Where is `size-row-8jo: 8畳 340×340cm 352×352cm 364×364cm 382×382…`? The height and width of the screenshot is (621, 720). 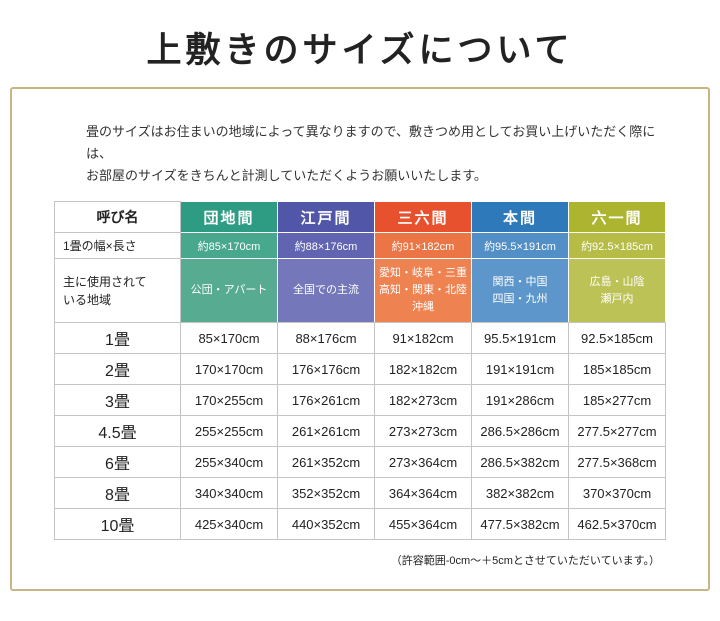 size-row-8jo: 8畳 340×340cm 352×352cm 364×364cm 382×382… is located at coordinates (360, 493).